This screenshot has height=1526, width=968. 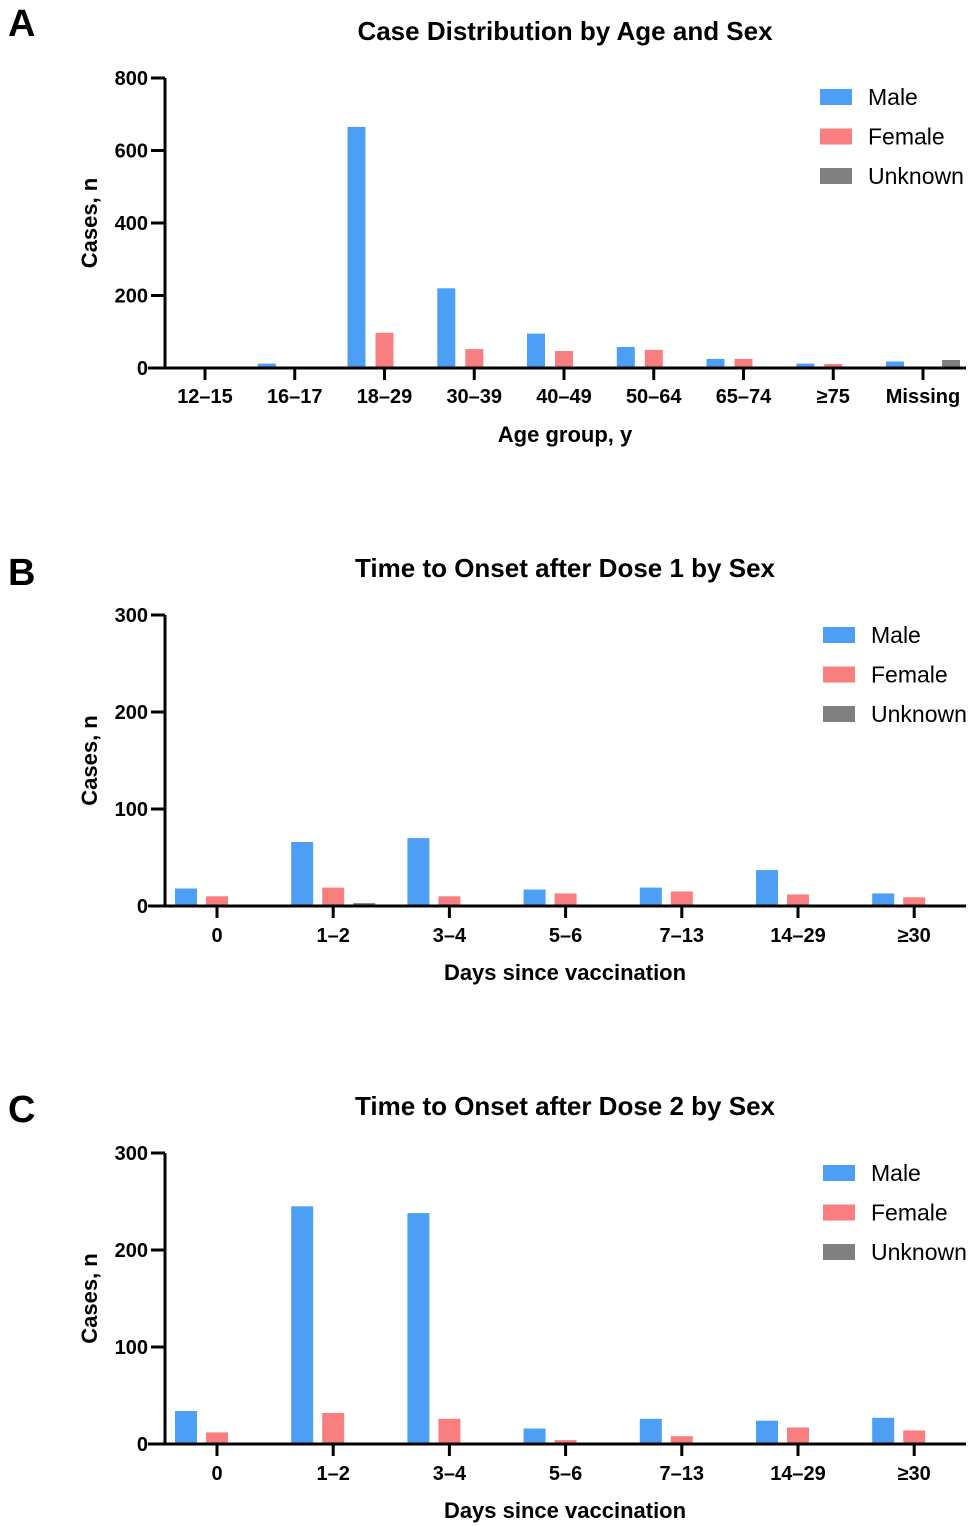 What do you see at coordinates (565, 1106) in the screenshot?
I see `chart-title: Time to Onset after Dose 2 by Sex` at bounding box center [565, 1106].